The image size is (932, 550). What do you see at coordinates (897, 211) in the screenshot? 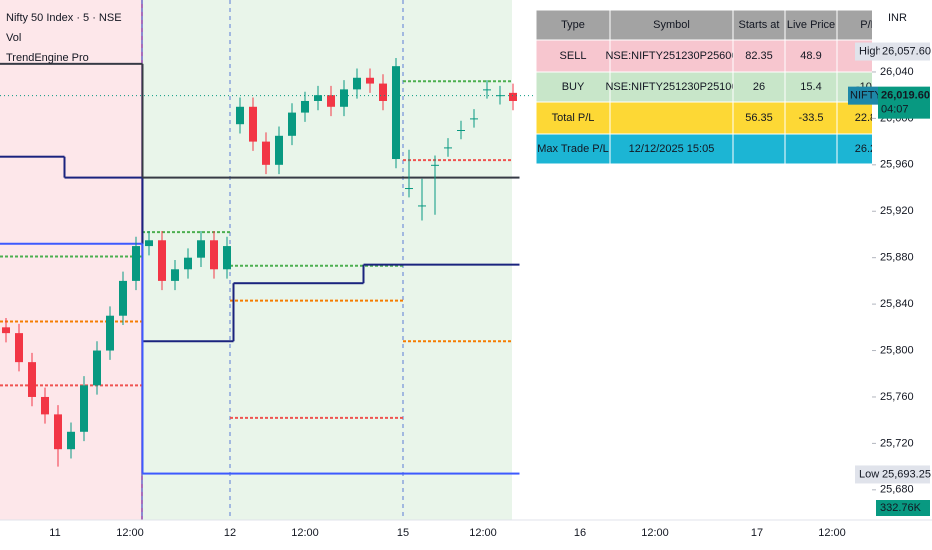
I see `y-tick-label: 25,920` at bounding box center [897, 211].